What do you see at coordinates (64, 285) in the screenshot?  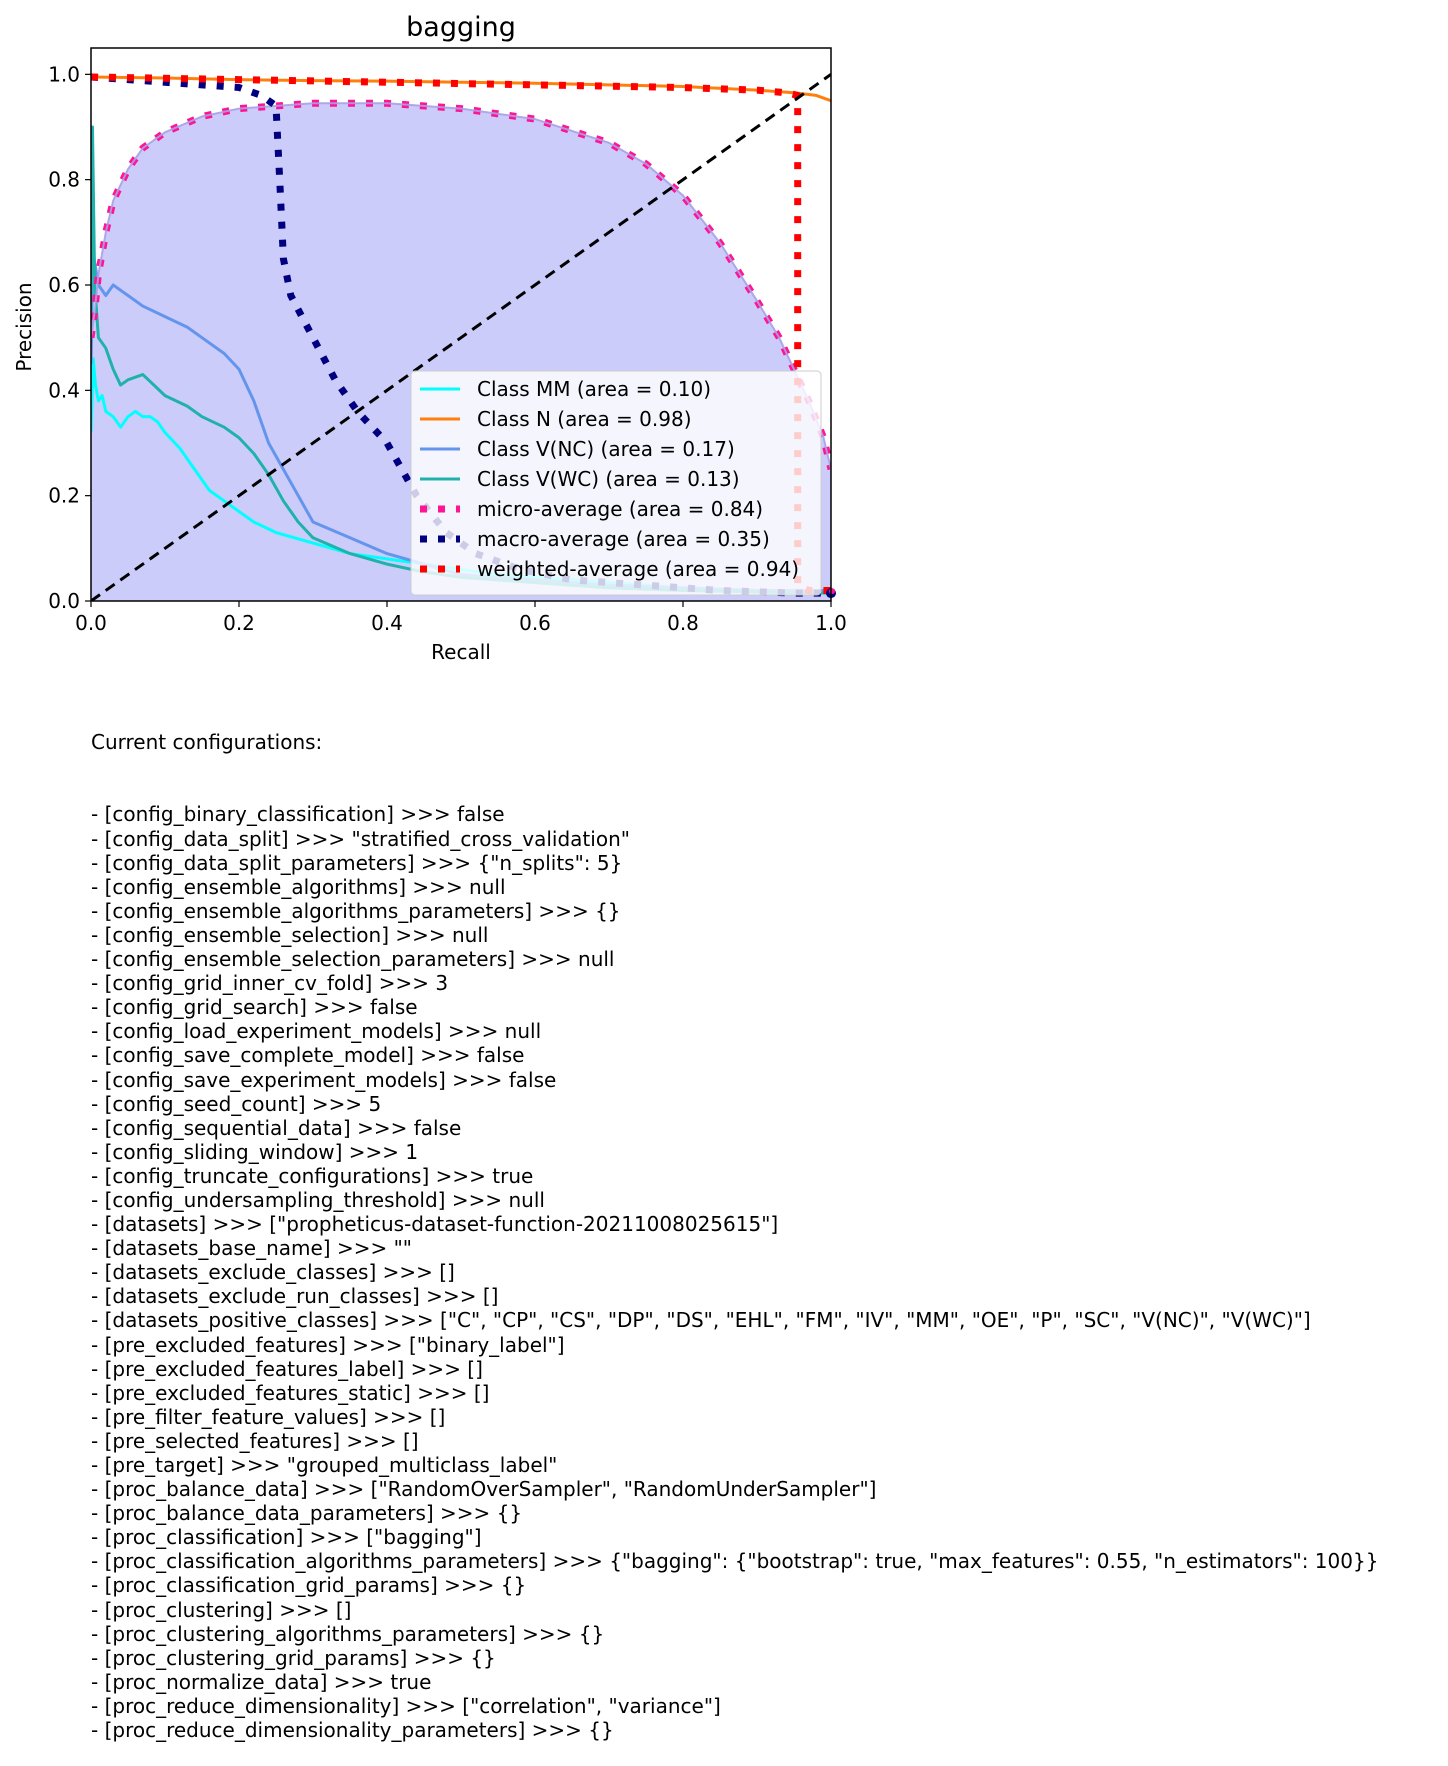 I see `y-tick-label: 0.6` at bounding box center [64, 285].